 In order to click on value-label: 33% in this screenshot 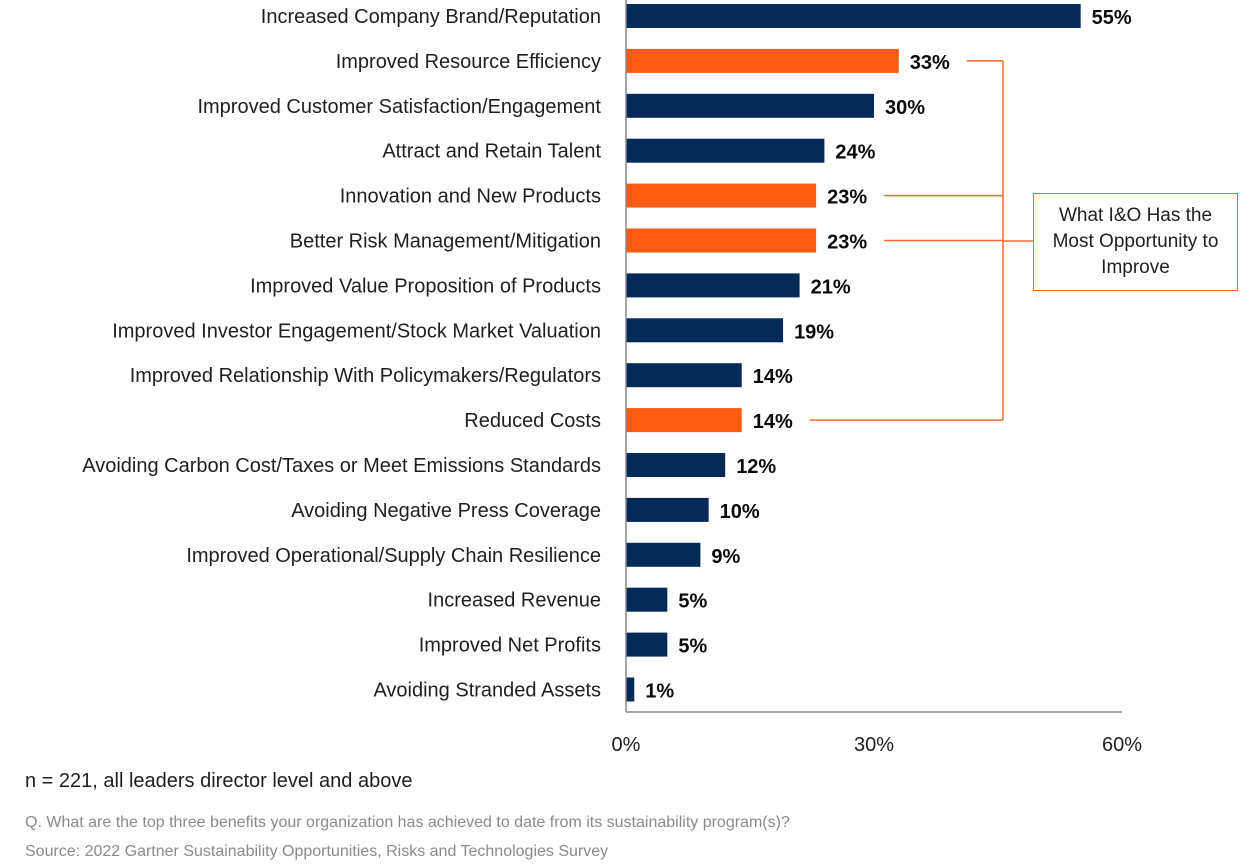, I will do `click(930, 63)`.